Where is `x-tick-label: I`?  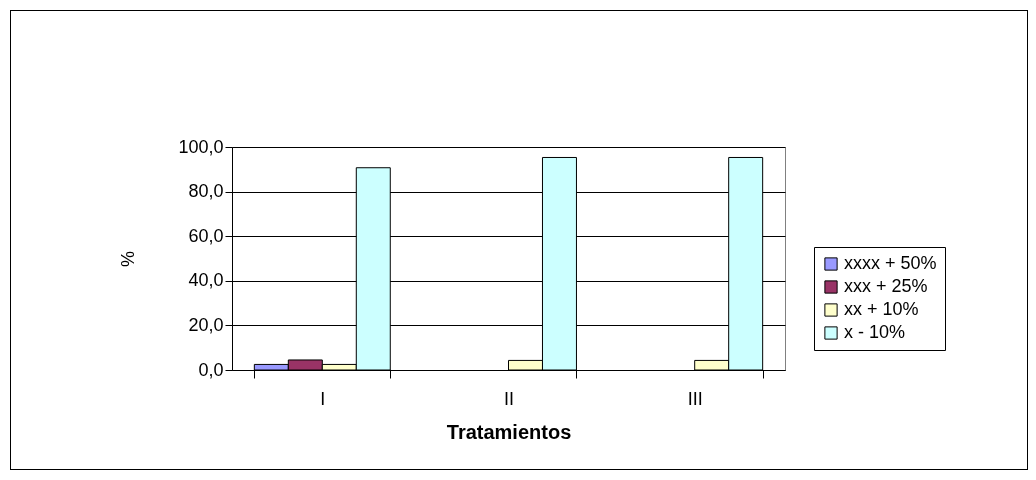
x-tick-label: I is located at coordinates (323, 398).